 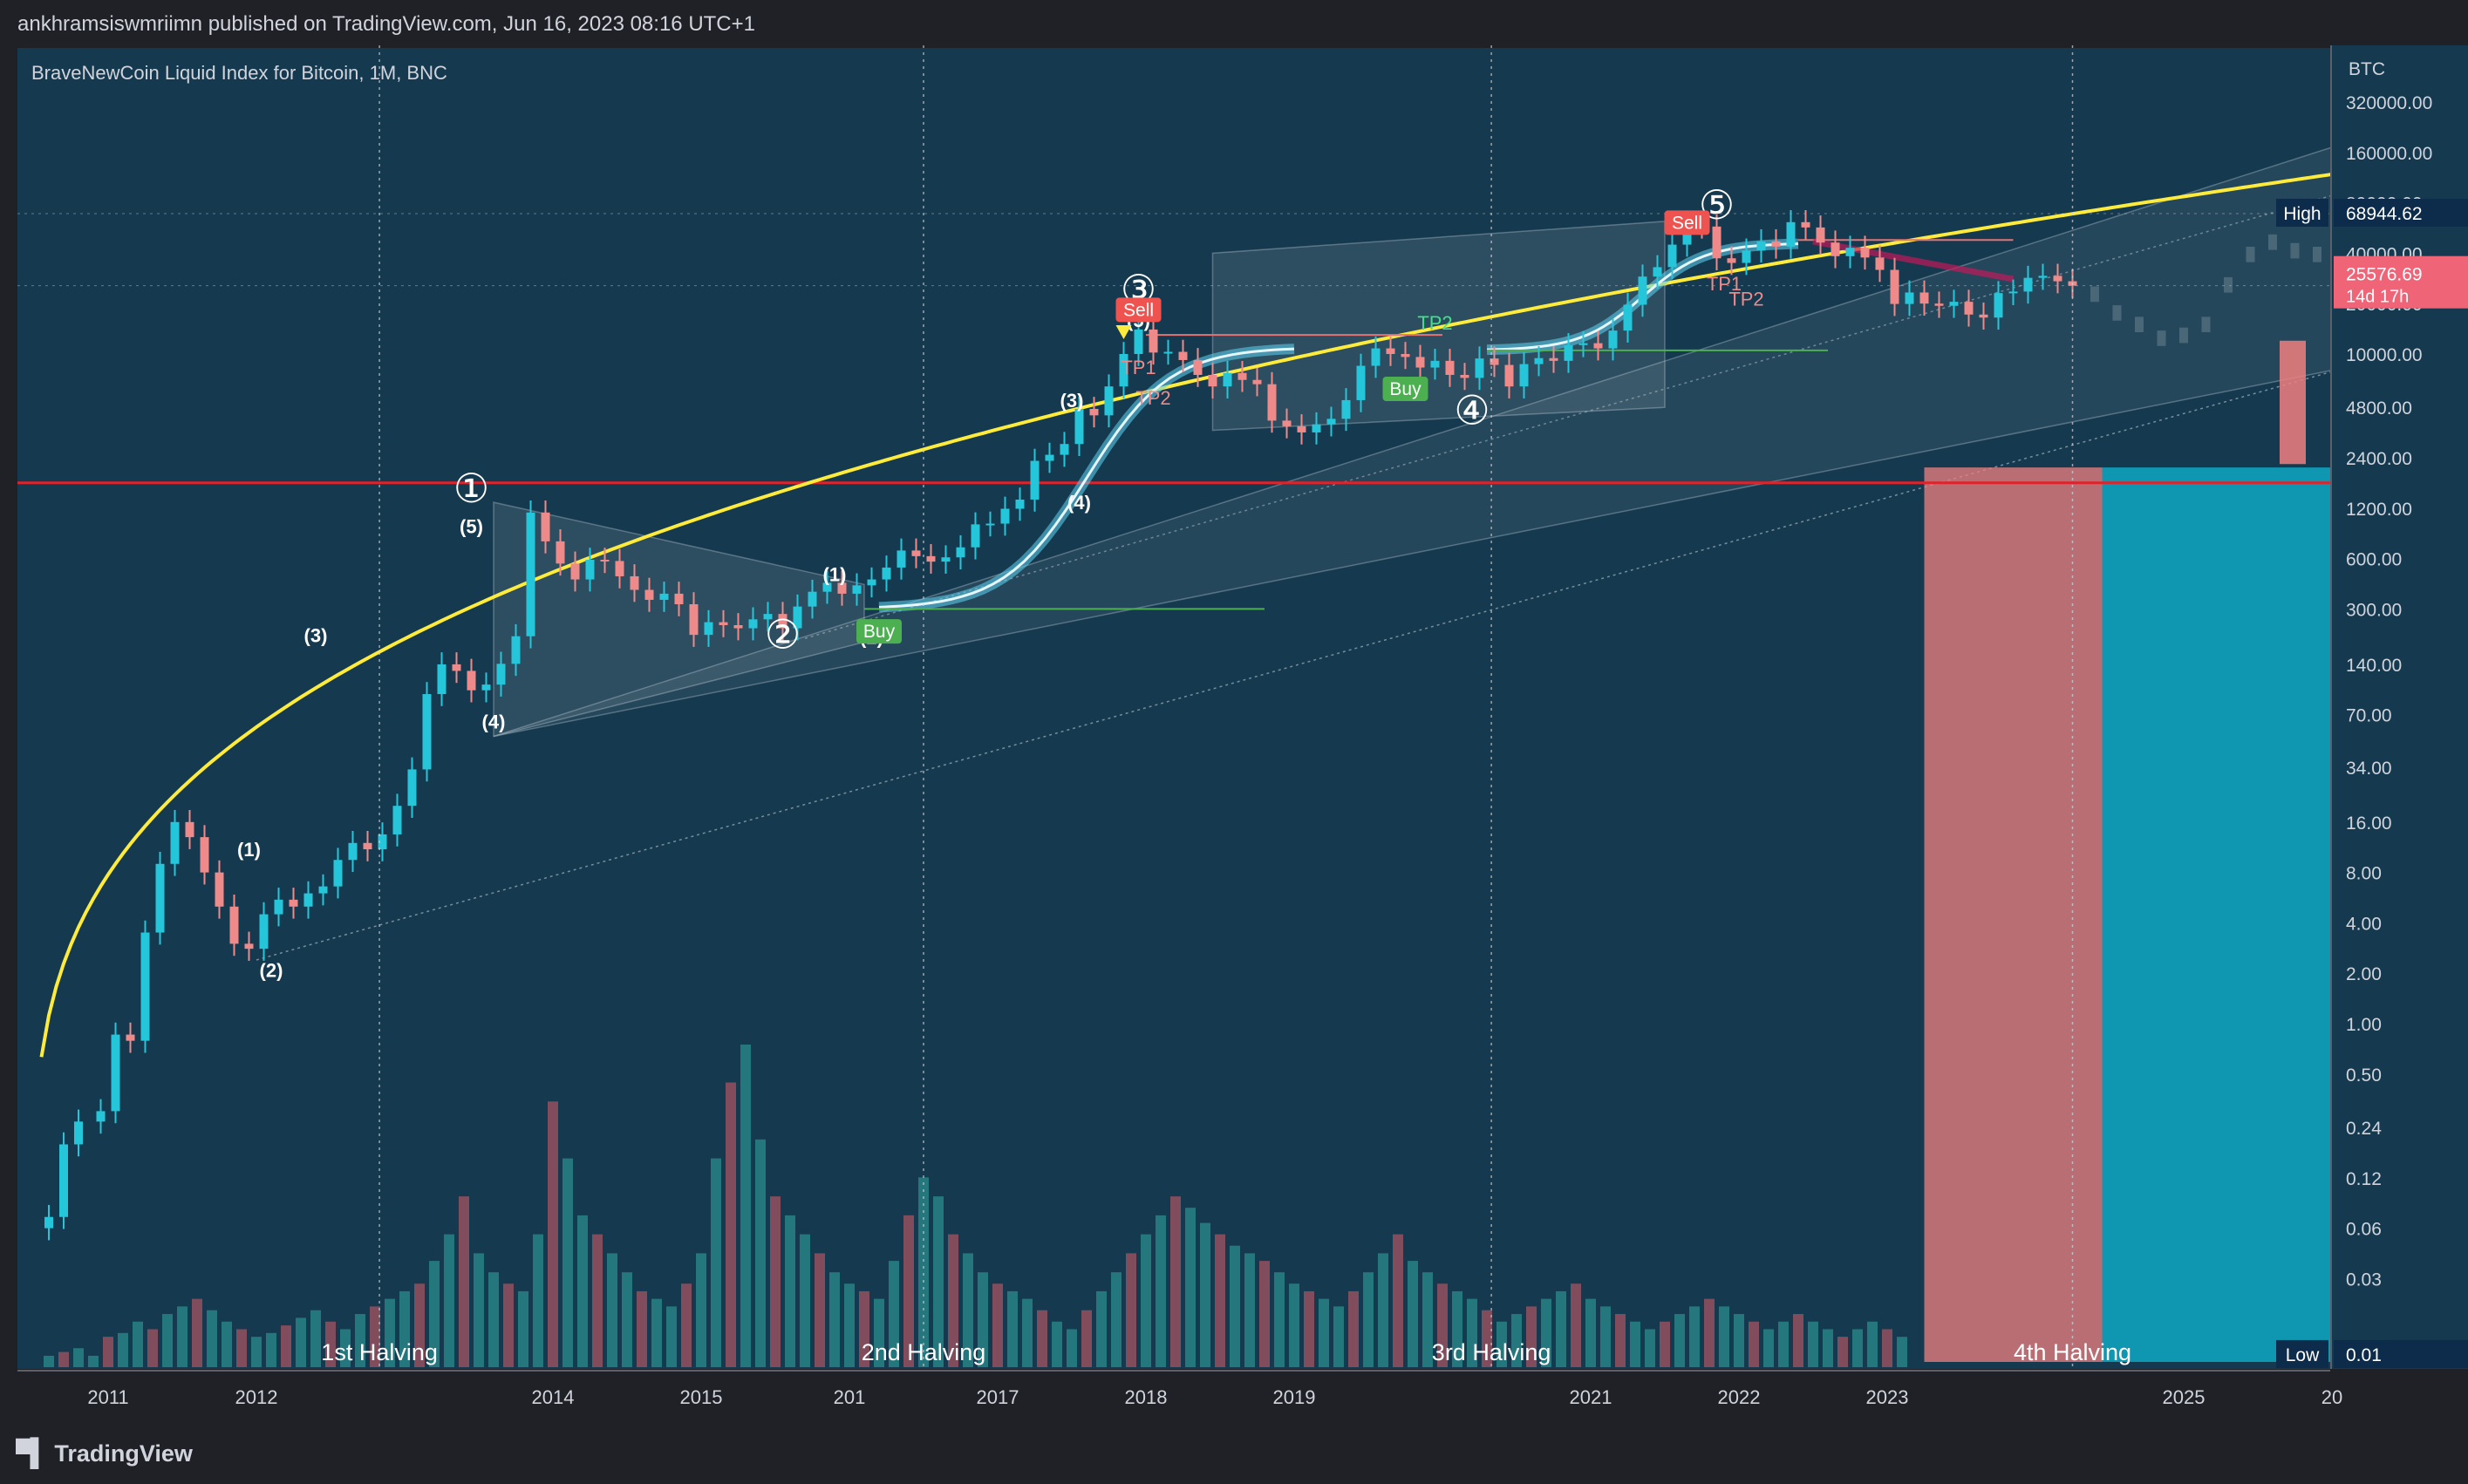 I want to click on buy-signal-badge, so click(x=879, y=631).